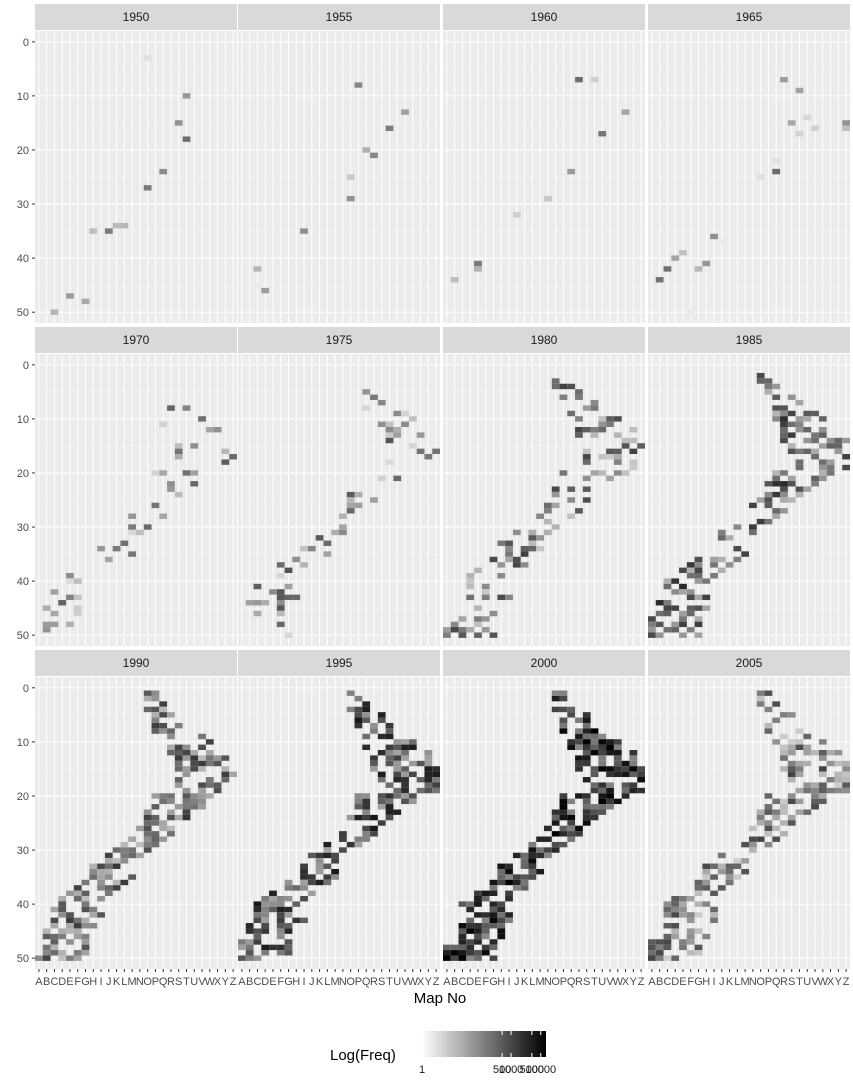 This screenshot has width=853, height=1082. Describe the element at coordinates (339, 663) in the screenshot. I see `facet-1995-strip` at that location.